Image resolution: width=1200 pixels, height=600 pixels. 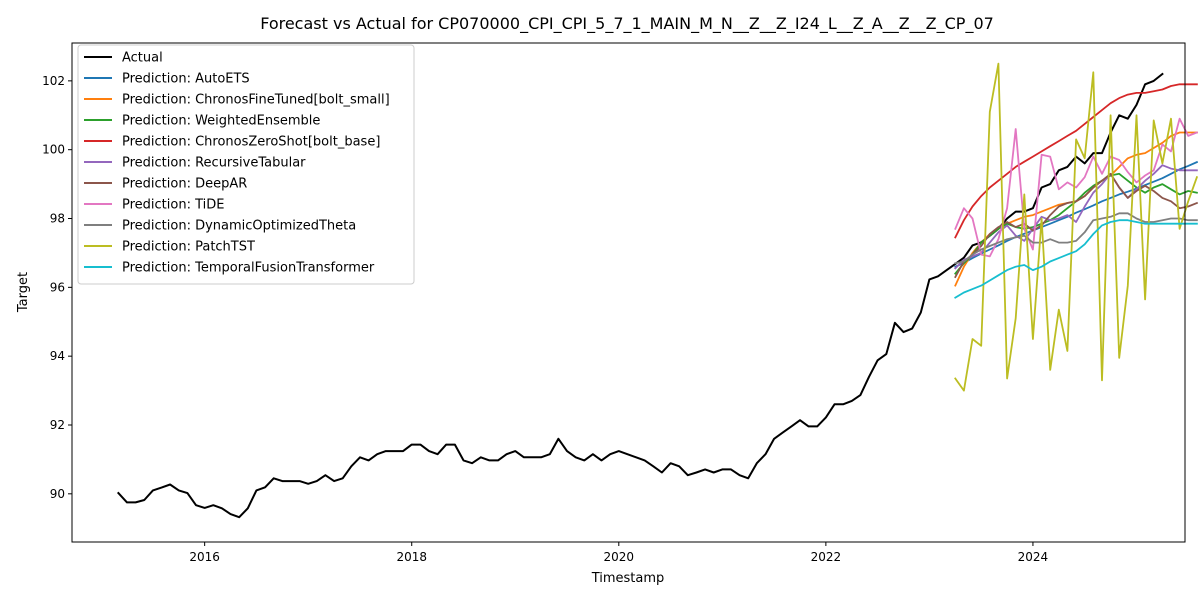 I want to click on x-tick-label-1: 2018, so click(x=411, y=557).